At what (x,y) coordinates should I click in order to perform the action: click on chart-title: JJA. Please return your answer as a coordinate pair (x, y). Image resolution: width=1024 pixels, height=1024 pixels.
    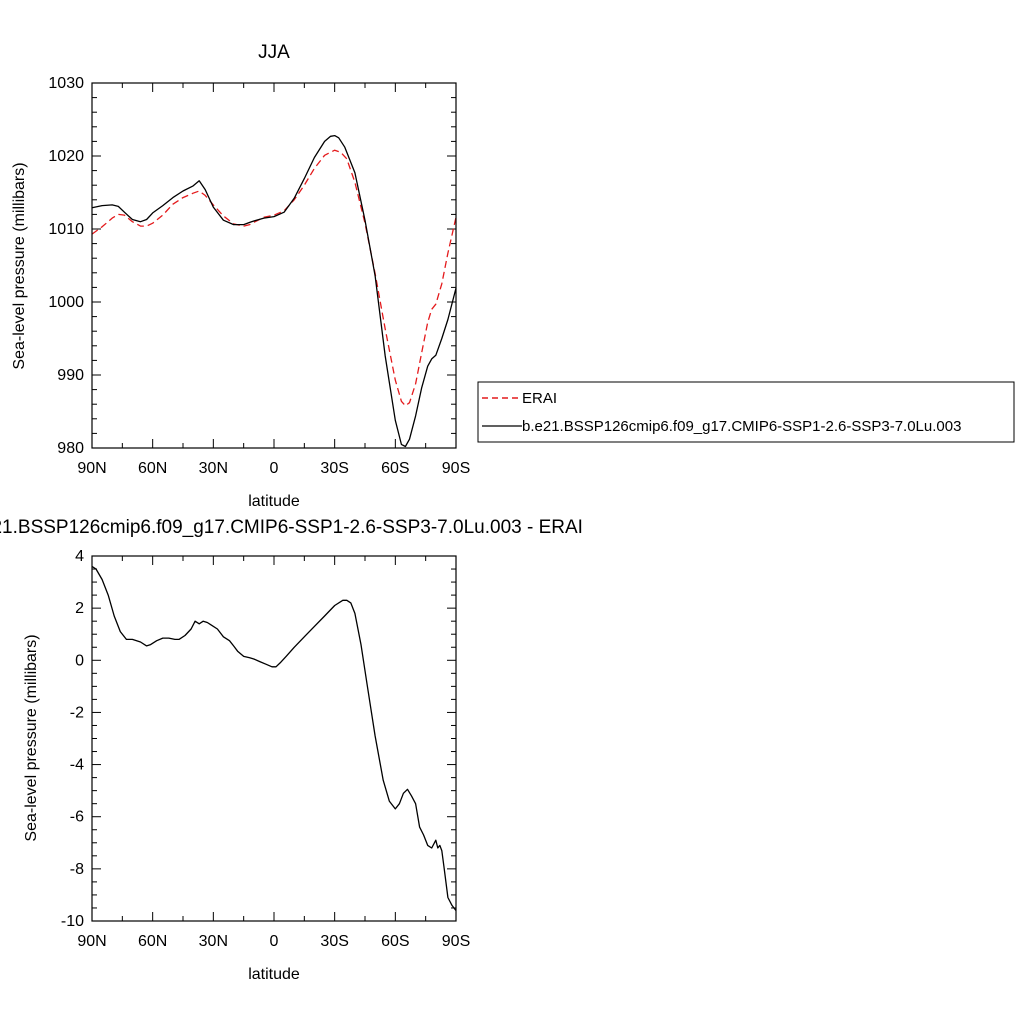
    Looking at the image, I should click on (274, 52).